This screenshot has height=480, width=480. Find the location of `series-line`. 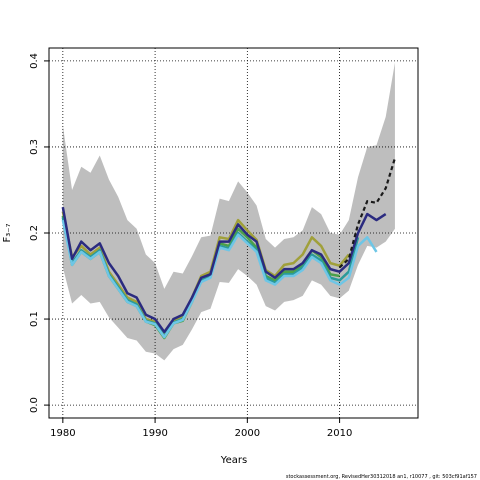

series-line is located at coordinates (367, 213).